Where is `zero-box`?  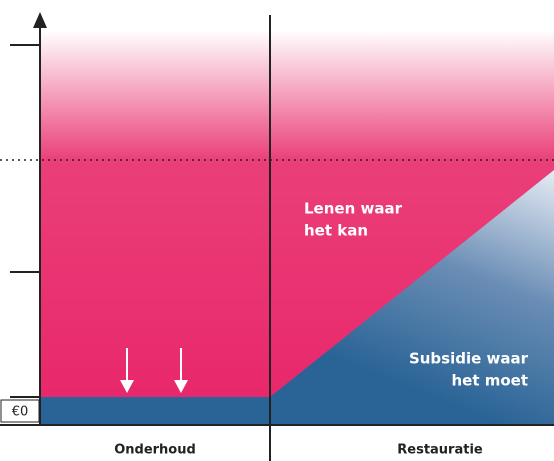
zero-box is located at coordinates (20, 411).